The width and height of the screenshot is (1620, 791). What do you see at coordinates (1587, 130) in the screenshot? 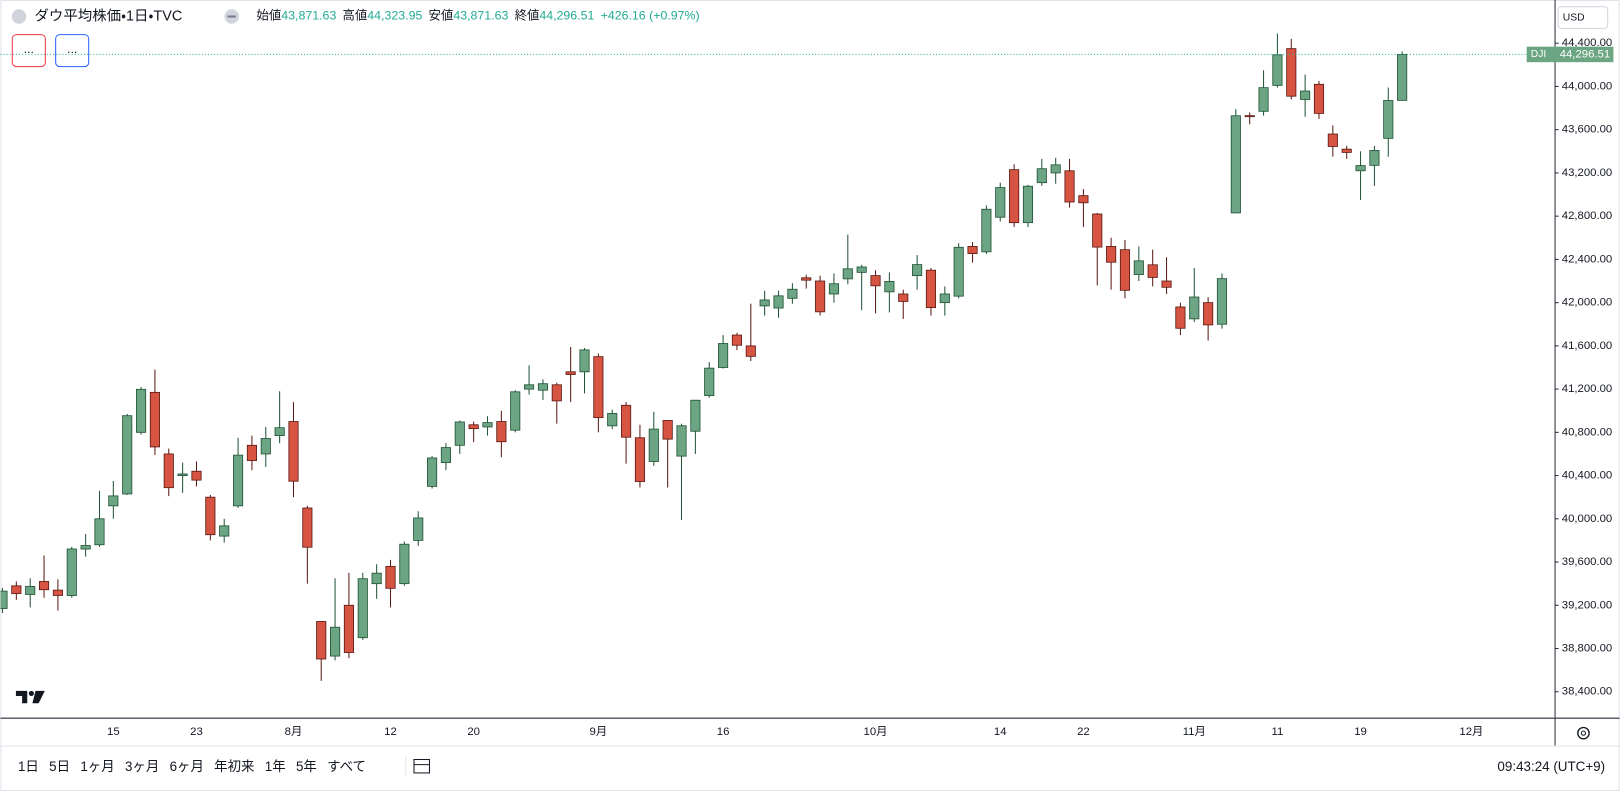
I see `y-tick-label: 43,600.00` at bounding box center [1587, 130].